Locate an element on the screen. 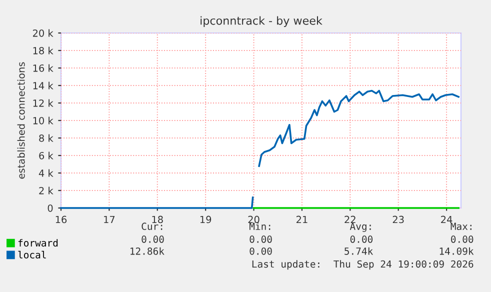 Image resolution: width=491 pixels, height=292 pixels. text: Min: is located at coordinates (260, 226).